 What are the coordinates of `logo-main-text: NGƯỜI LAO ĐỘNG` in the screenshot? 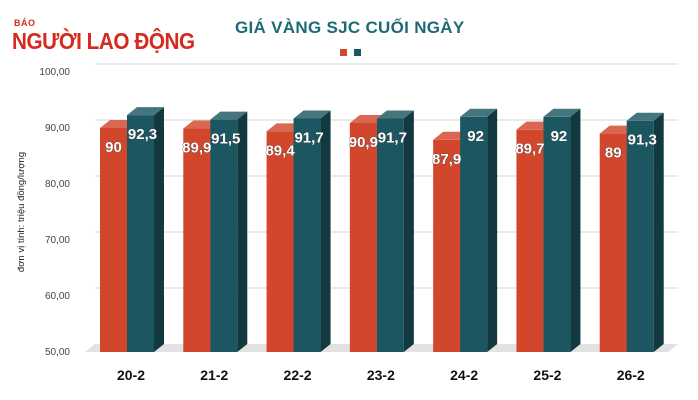 It's located at (103, 41).